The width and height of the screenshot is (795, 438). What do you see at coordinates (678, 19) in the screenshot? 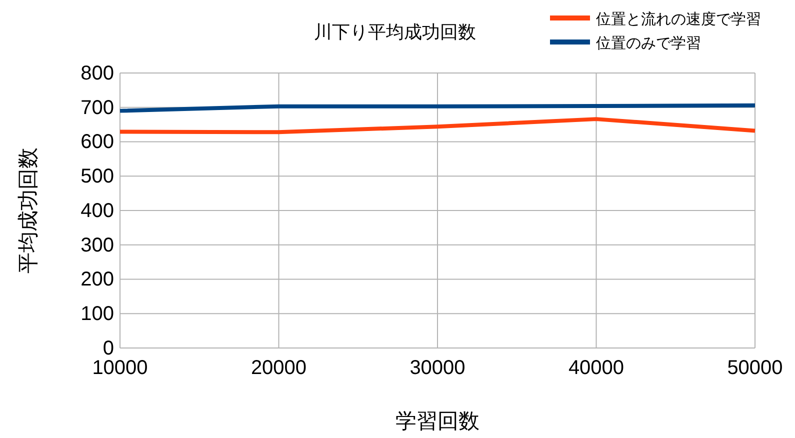
I see `legend-label: 位置と流れの速度で学習` at bounding box center [678, 19].